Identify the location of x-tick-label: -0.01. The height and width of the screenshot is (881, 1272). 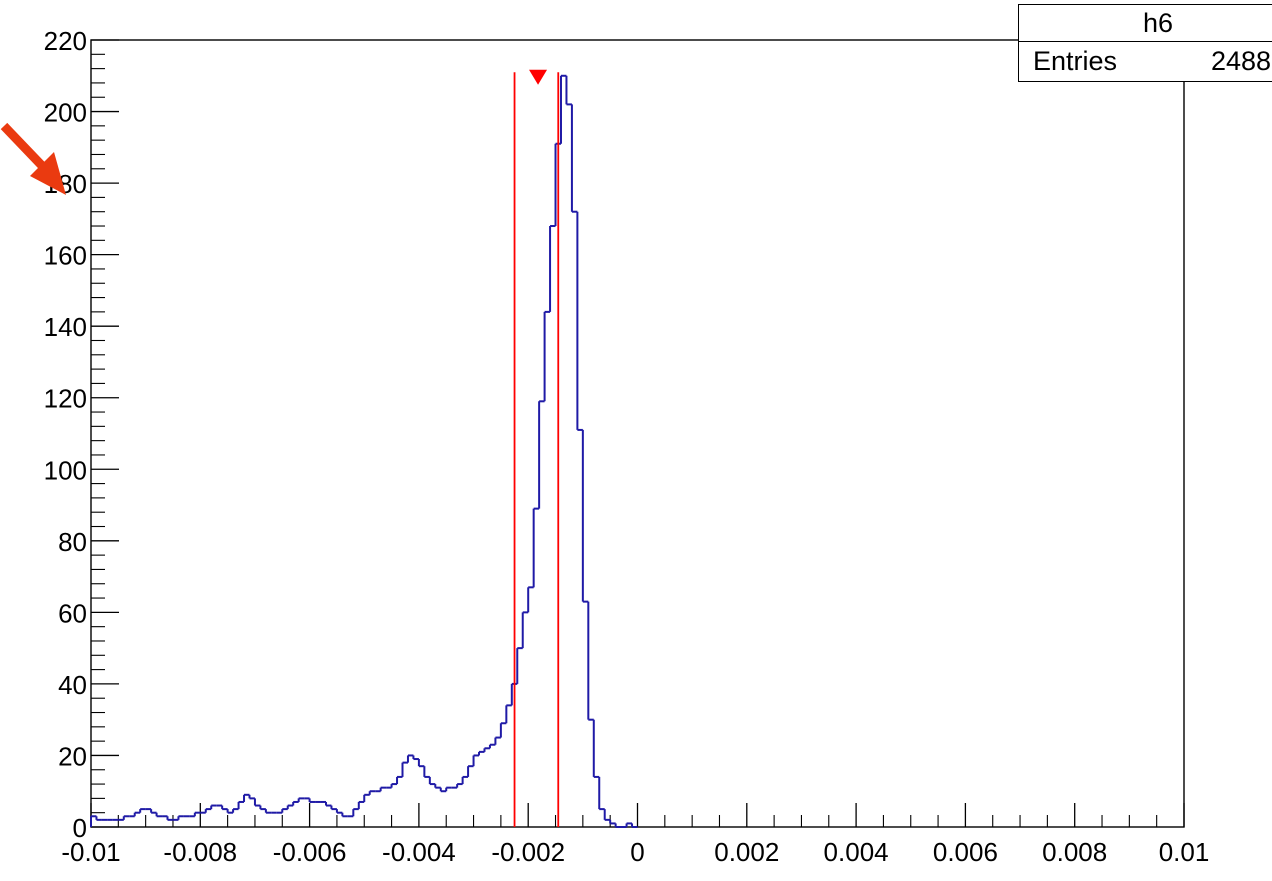
(90, 852).